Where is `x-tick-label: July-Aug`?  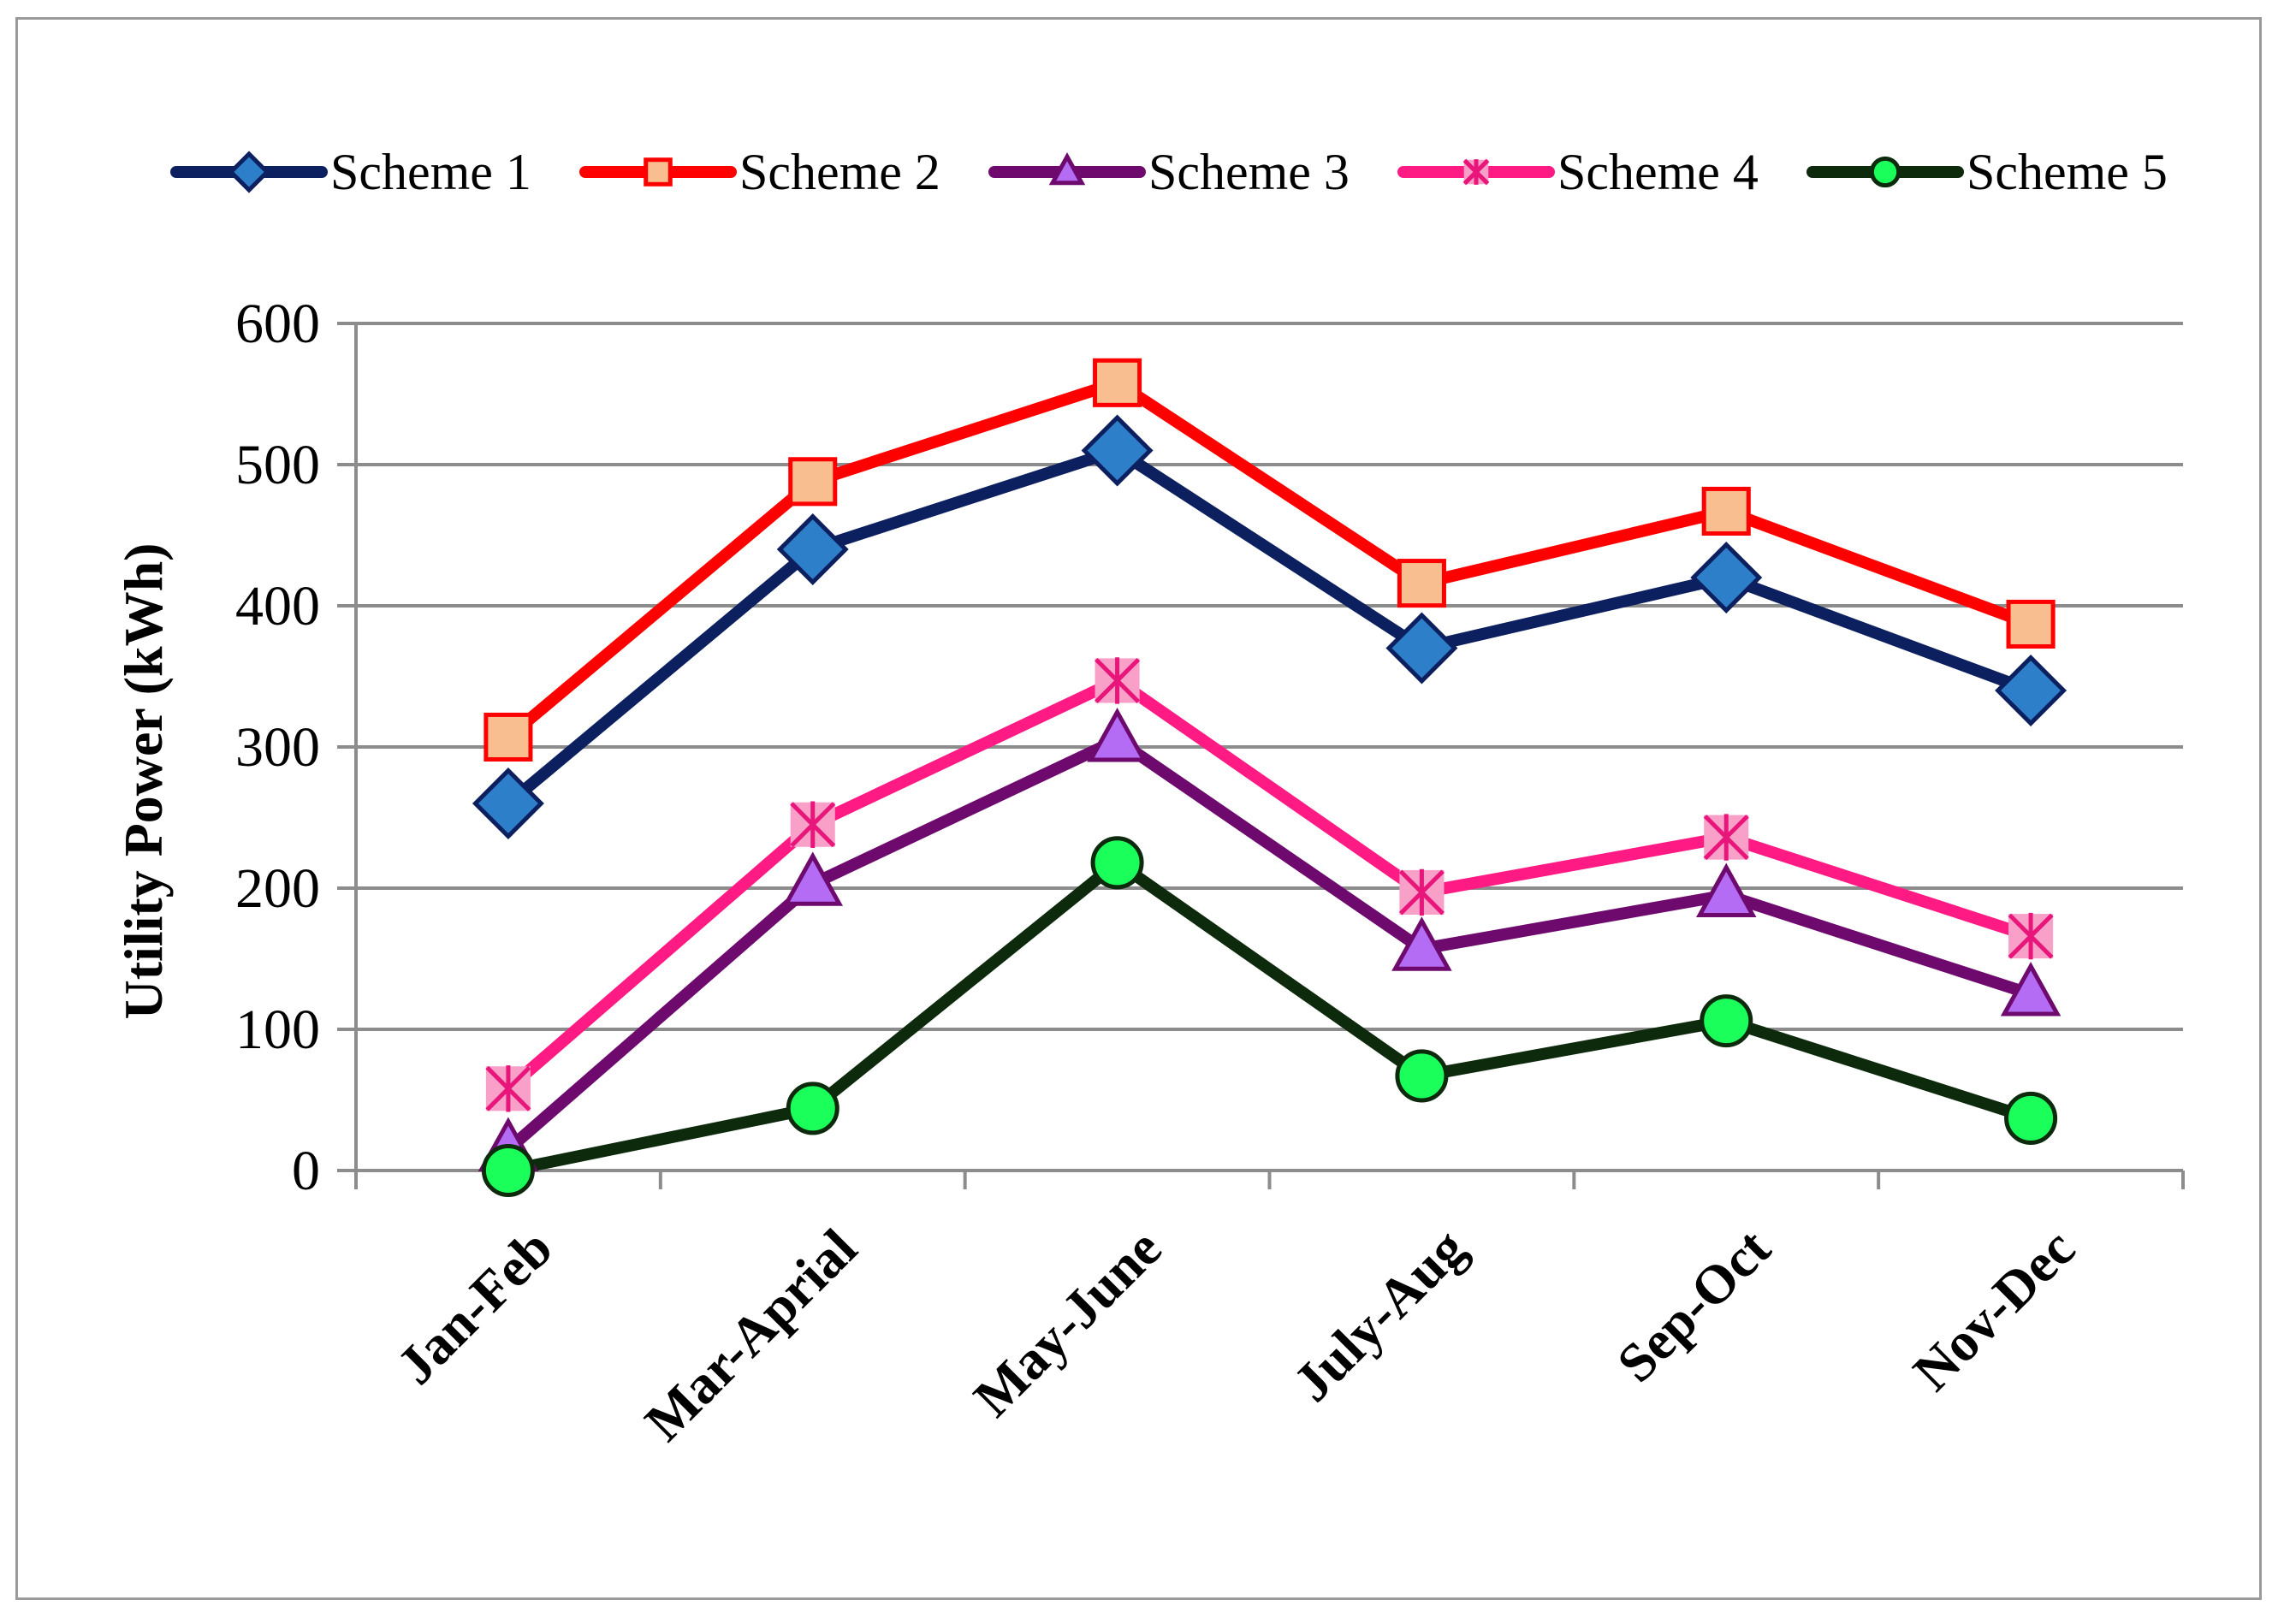 x-tick-label: July-Aug is located at coordinates (1380, 1316).